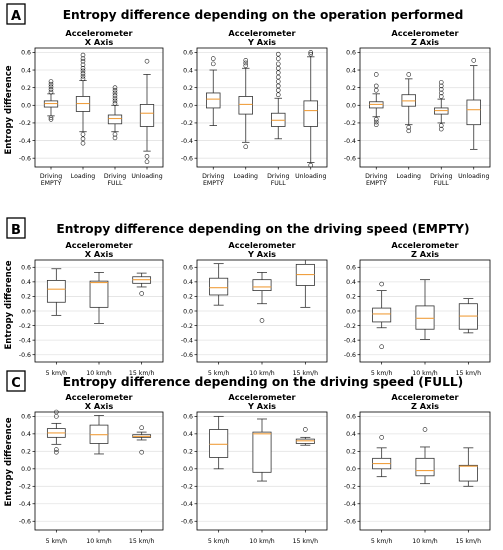  What do you see at coordinates (261, 406) in the screenshot?
I see `subplot-title-line2: Y Axis` at bounding box center [261, 406].